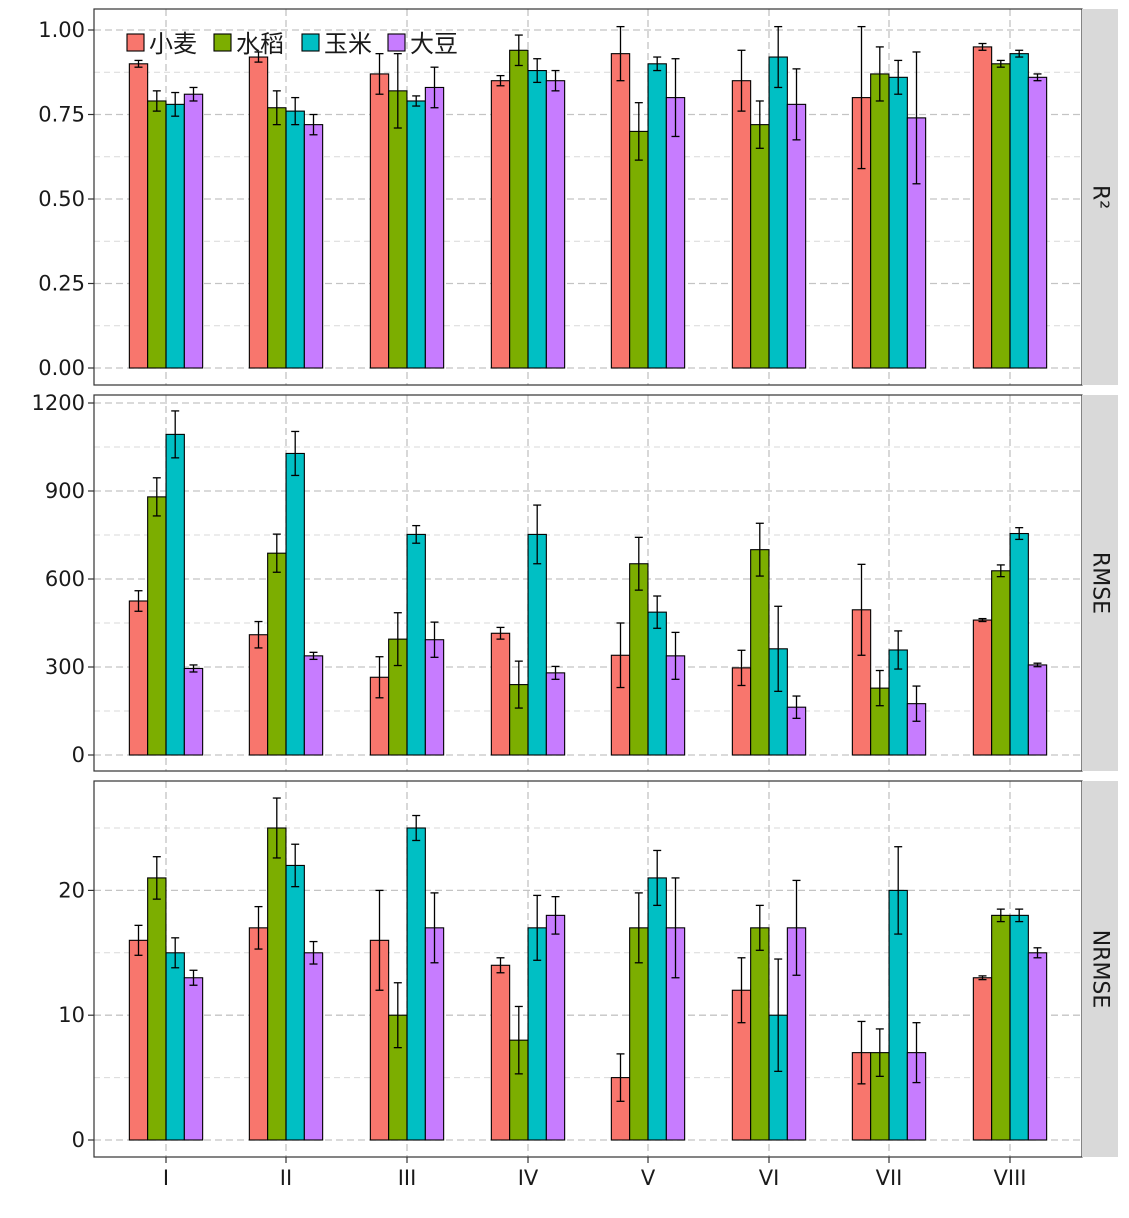 The image size is (1129, 1218). I want to click on x-tick-label: V, so click(648, 1178).